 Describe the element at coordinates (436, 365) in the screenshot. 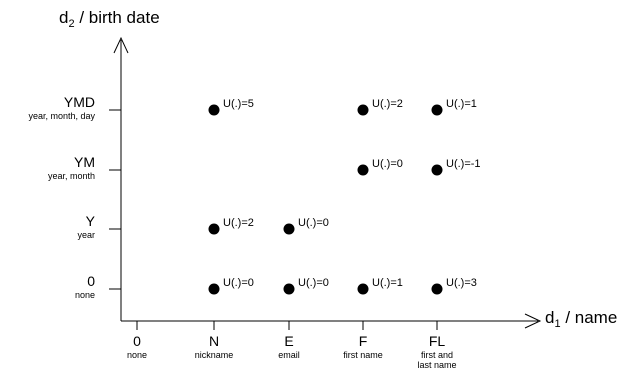

I see `x-tick-sublabel-fl: last name` at that location.